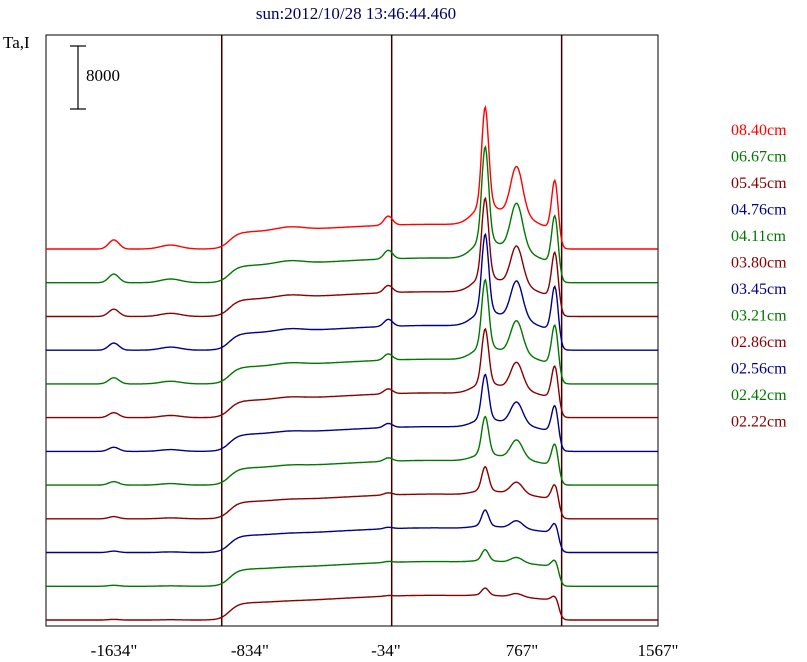 The height and width of the screenshot is (662, 807). Describe the element at coordinates (759, 342) in the screenshot. I see `legend-item: 02.86cm` at that location.